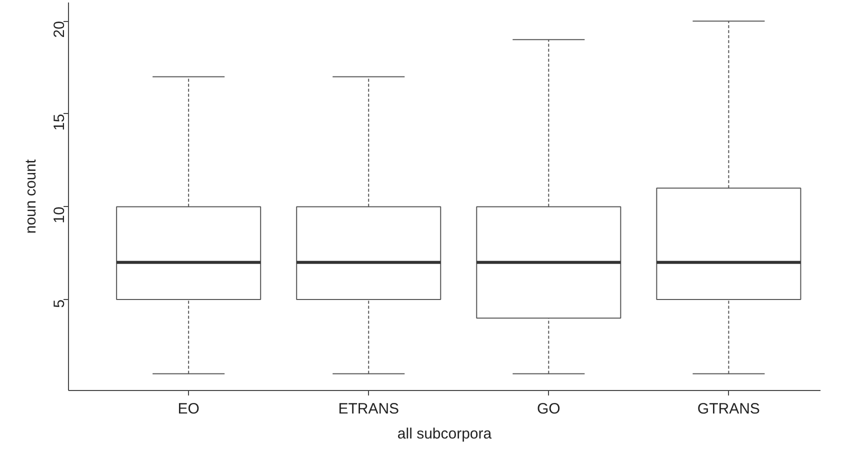 This screenshot has width=842, height=452. Describe the element at coordinates (444, 434) in the screenshot. I see `x-axis-title: all subcorpora` at that location.